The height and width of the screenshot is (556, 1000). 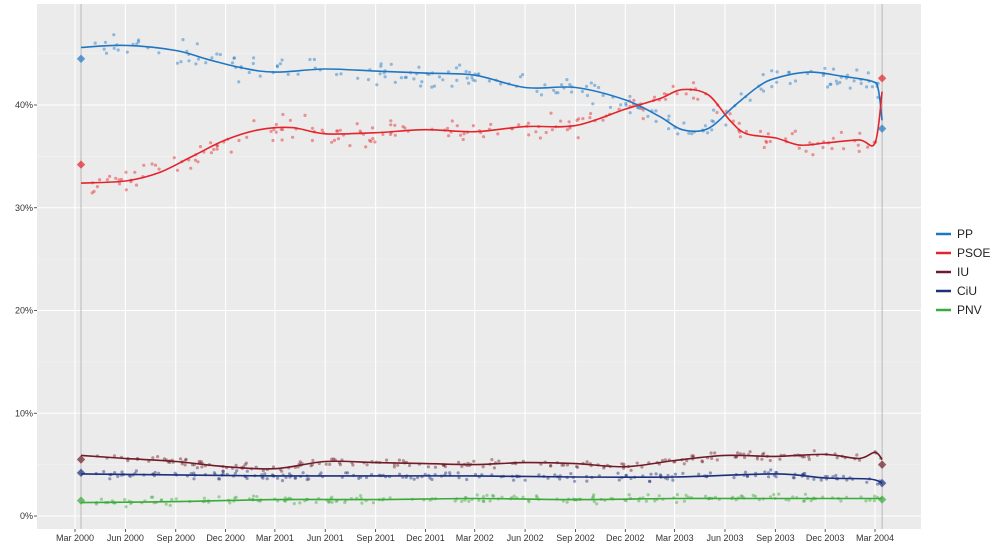 What do you see at coordinates (475, 538) in the screenshot?
I see `x-tick-label: Mar 2002` at bounding box center [475, 538].